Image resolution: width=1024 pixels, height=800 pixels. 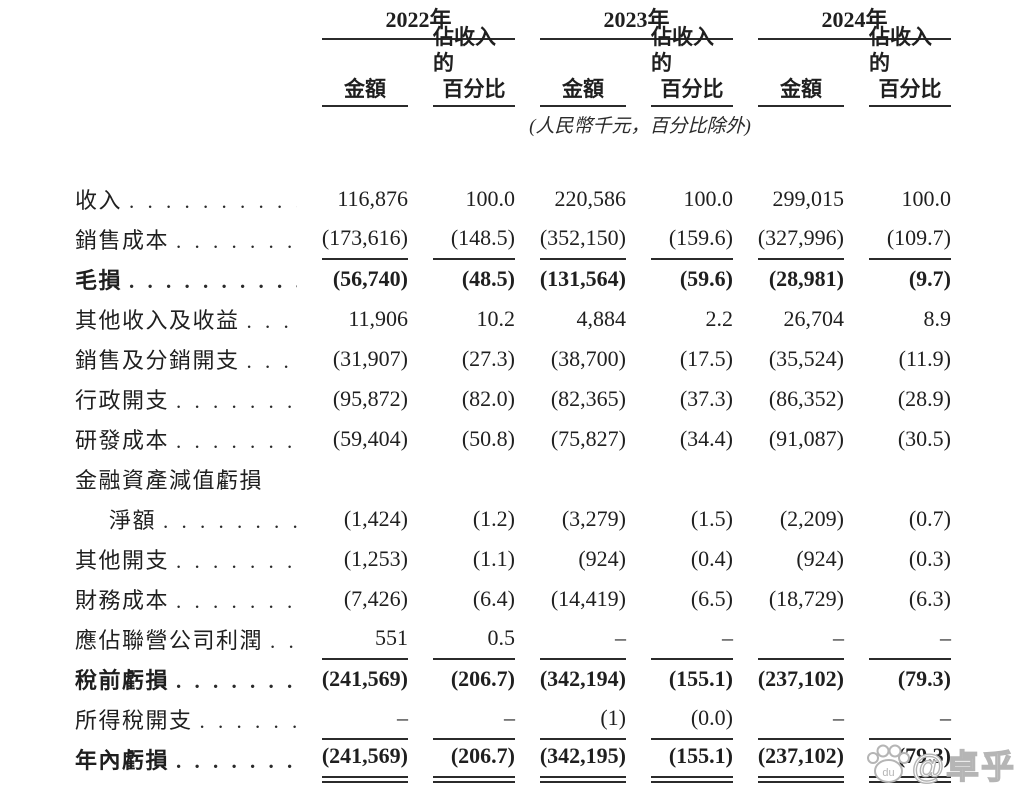 I want to click on table-row: 其他收入及收益 11,906 10.2 4,884 2.2 26,704 8.9, so click(x=549, y=319).